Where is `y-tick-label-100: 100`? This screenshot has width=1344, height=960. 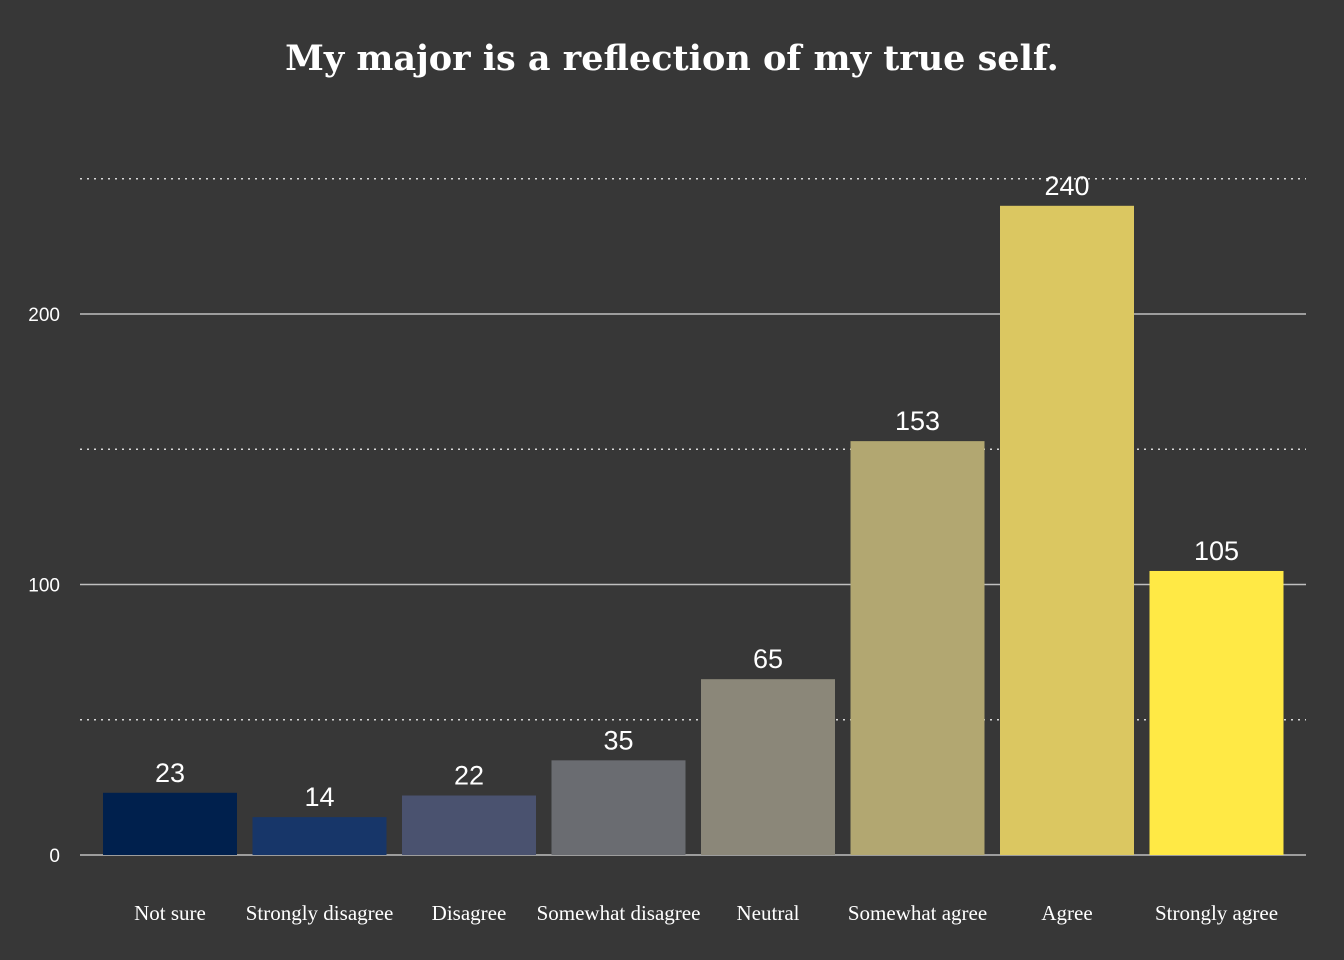 y-tick-label-100: 100 is located at coordinates (44, 586).